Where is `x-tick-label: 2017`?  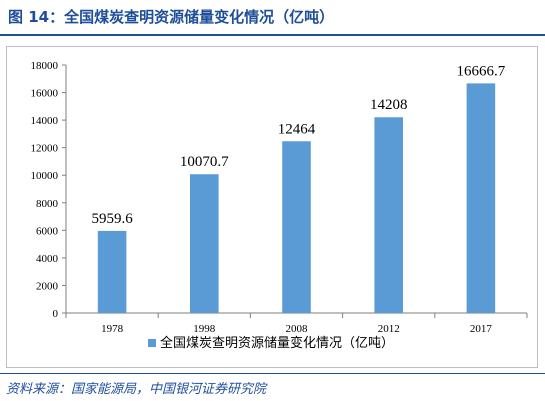 x-tick-label: 2017 is located at coordinates (481, 329).